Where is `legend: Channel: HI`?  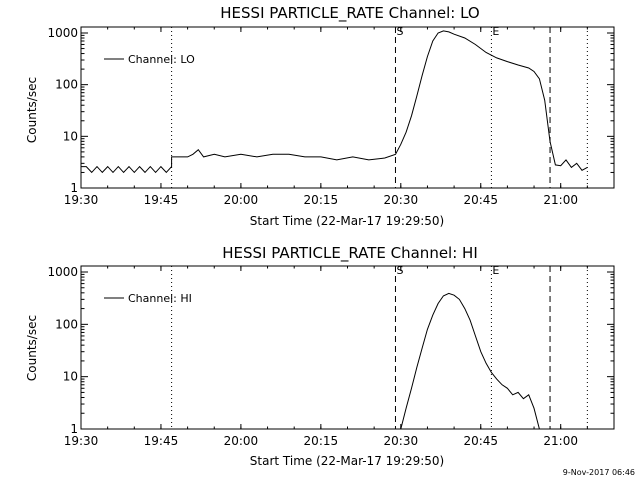
legend: Channel: HI is located at coordinates (148, 298).